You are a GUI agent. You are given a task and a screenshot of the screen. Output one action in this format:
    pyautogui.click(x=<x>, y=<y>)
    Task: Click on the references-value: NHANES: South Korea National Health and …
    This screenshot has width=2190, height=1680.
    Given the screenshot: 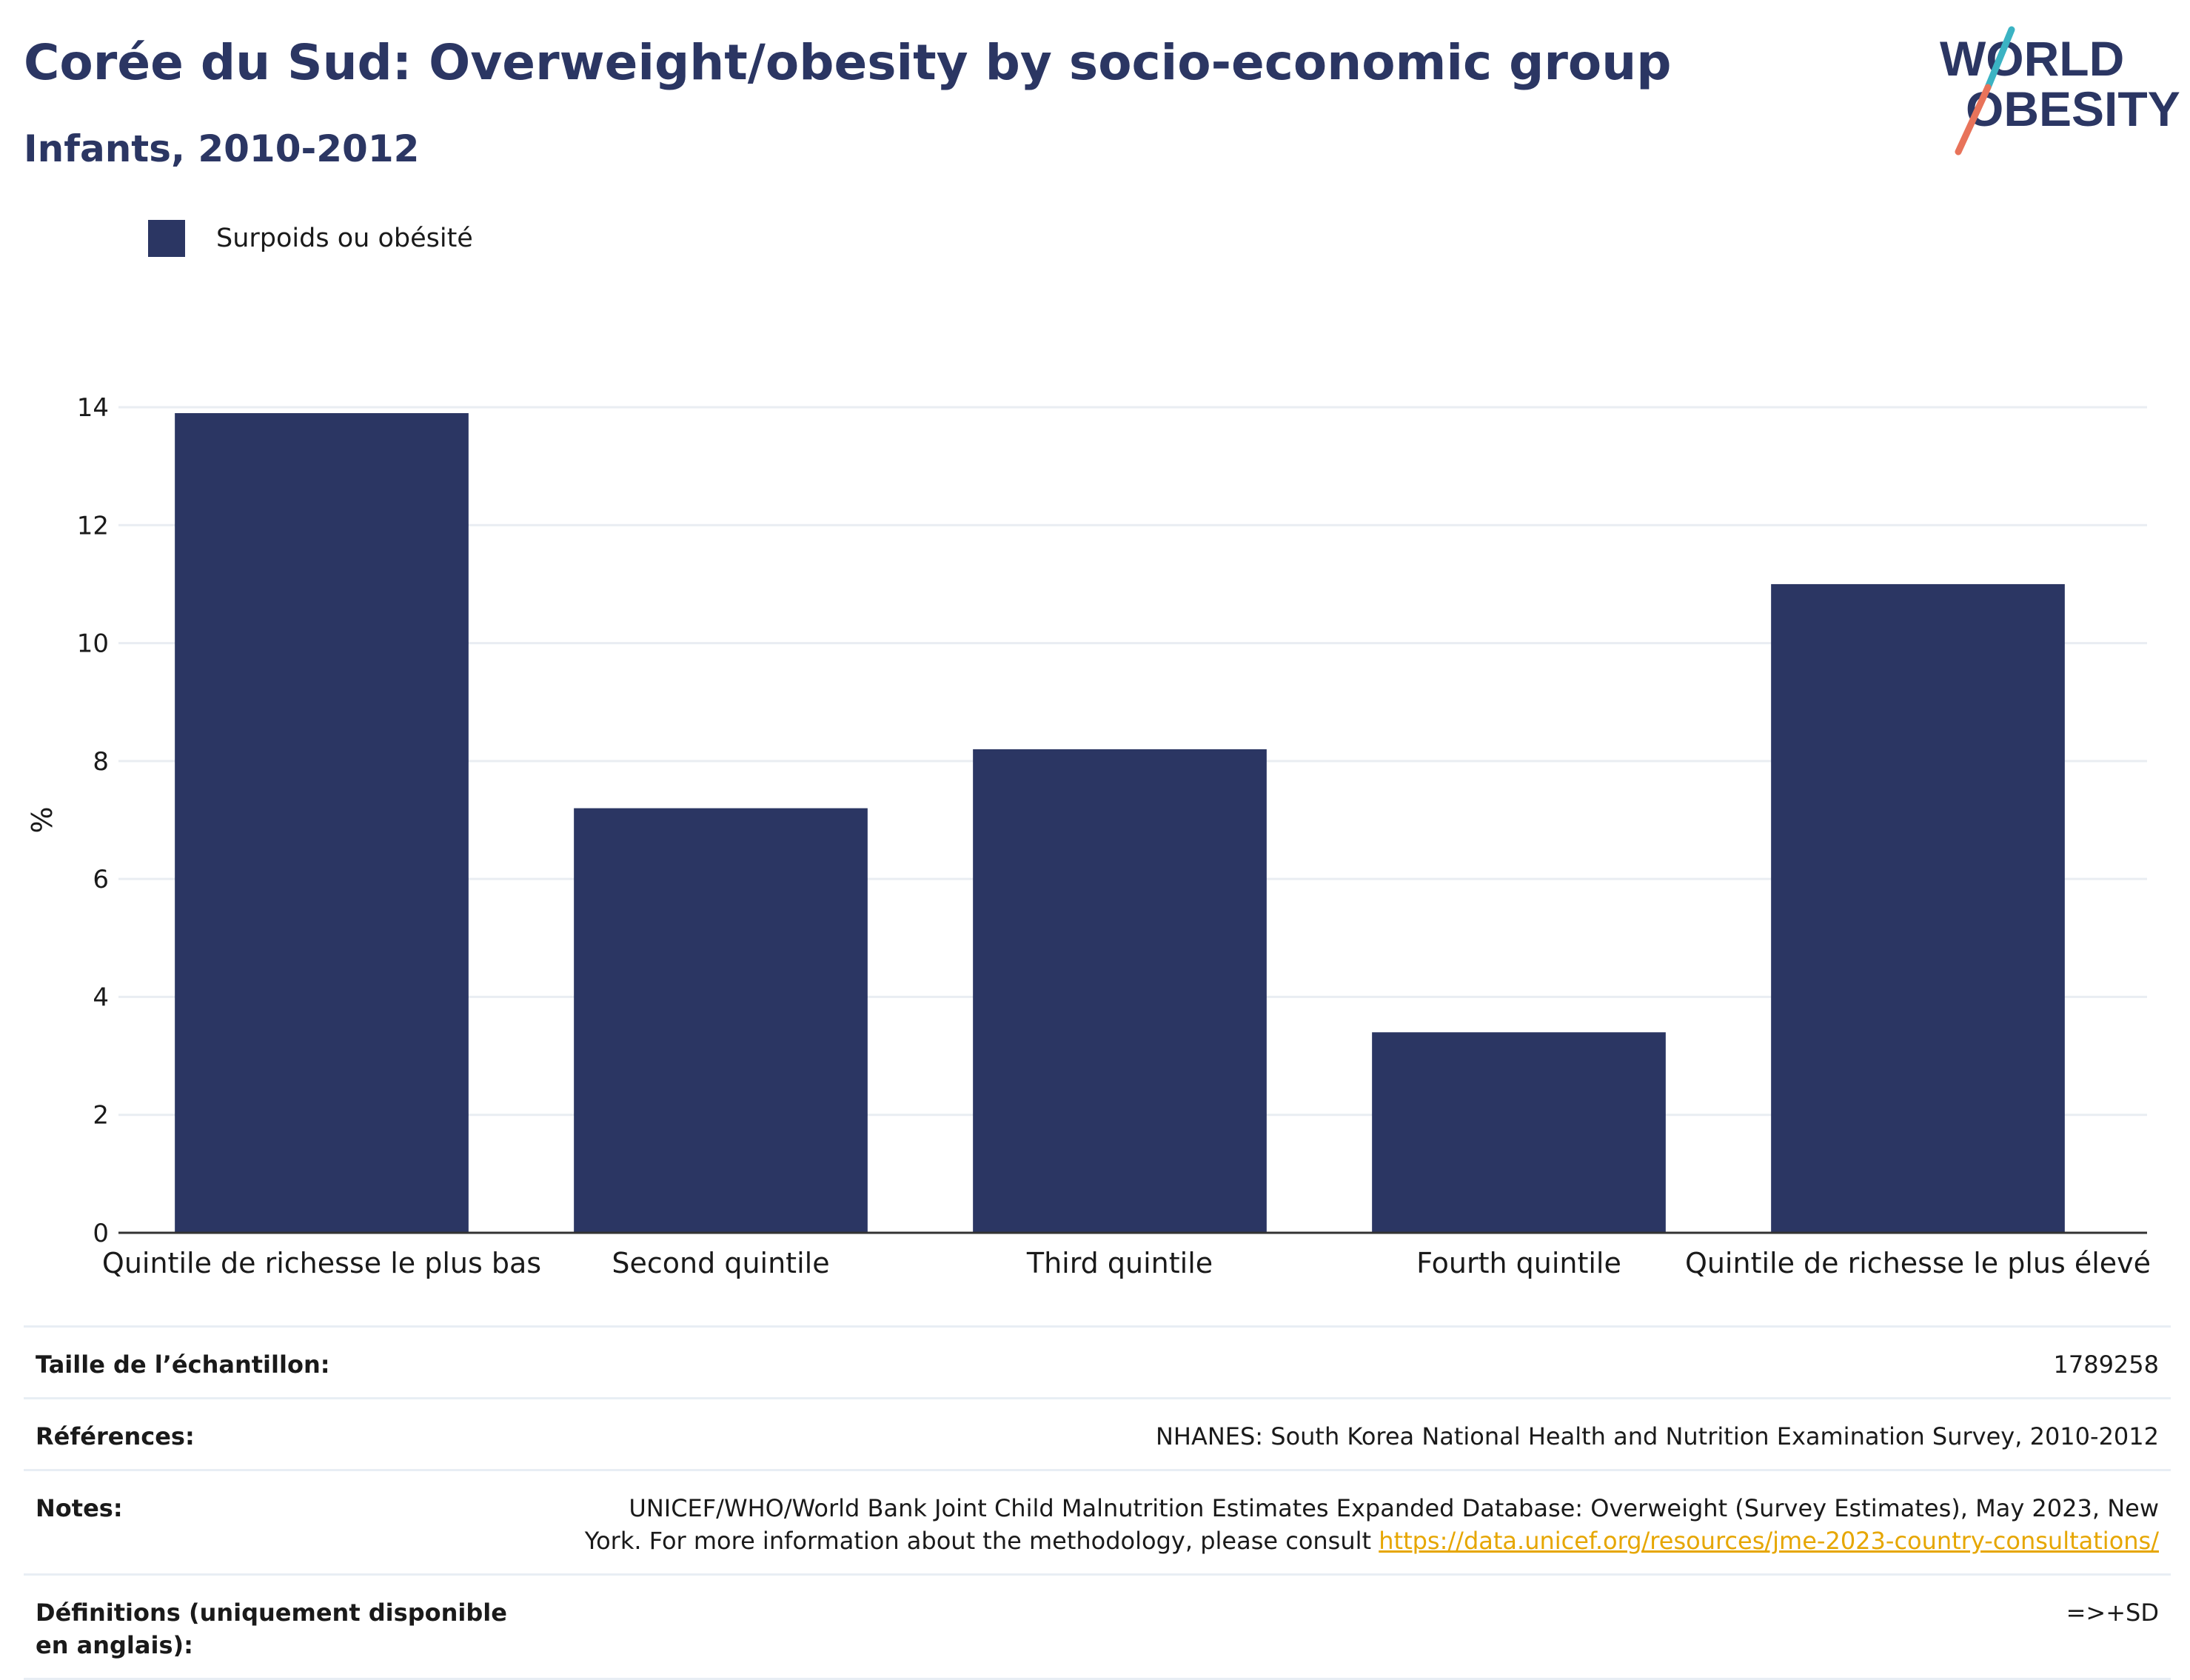 What is the action you would take?
    pyautogui.click(x=1657, y=1436)
    